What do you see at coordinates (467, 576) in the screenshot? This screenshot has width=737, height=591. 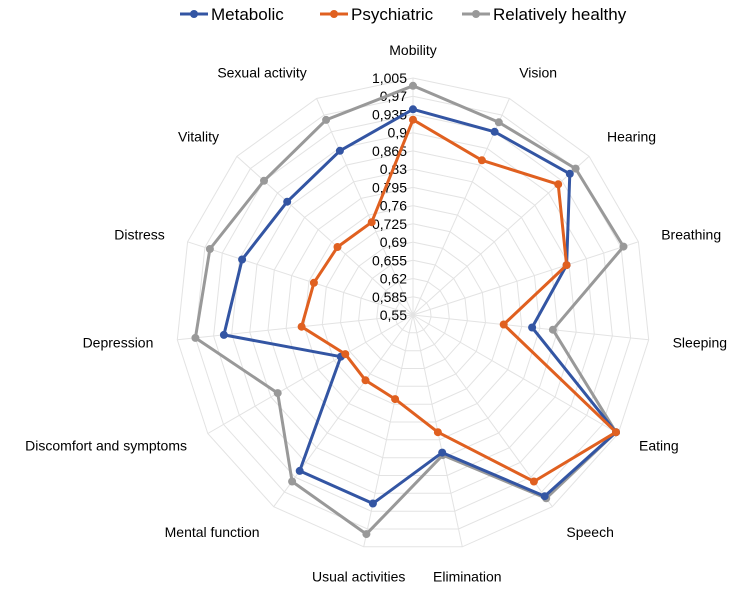 I see `axis-label: Elimination` at bounding box center [467, 576].